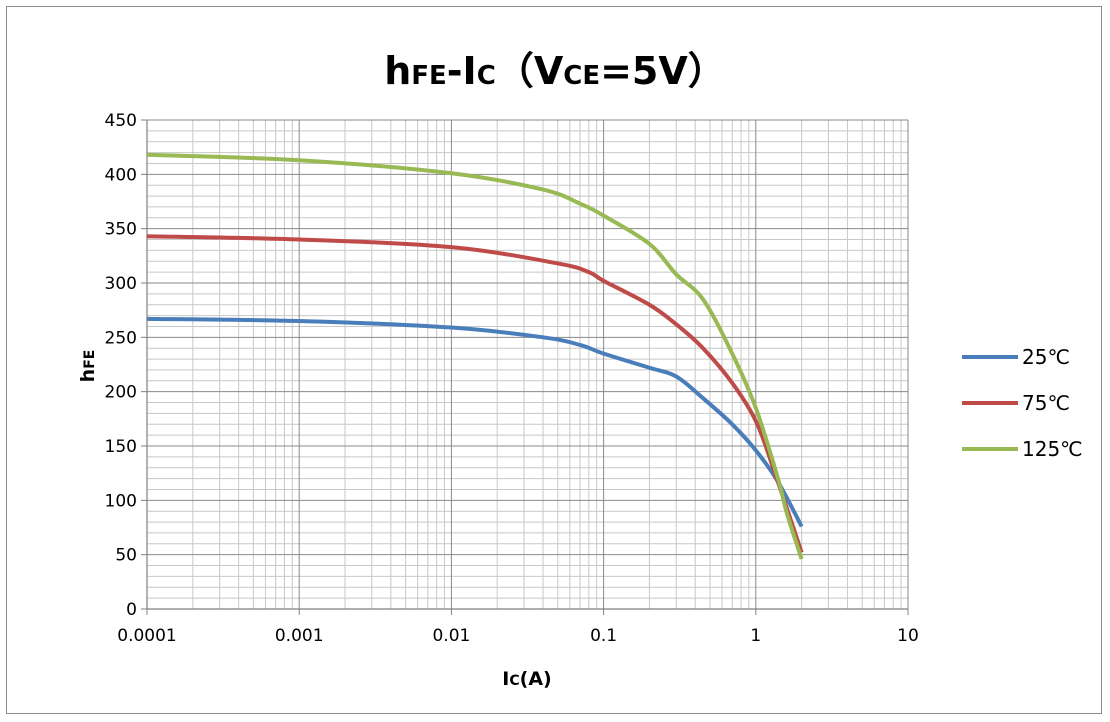  Describe the element at coordinates (555, 71) in the screenshot. I see `chart-title: hFE-IC（VCE=5V）` at that location.